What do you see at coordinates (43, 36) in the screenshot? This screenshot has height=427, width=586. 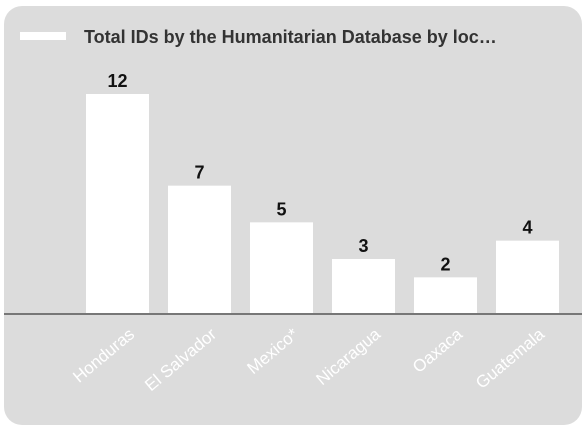 I see `legend-swatch` at bounding box center [43, 36].